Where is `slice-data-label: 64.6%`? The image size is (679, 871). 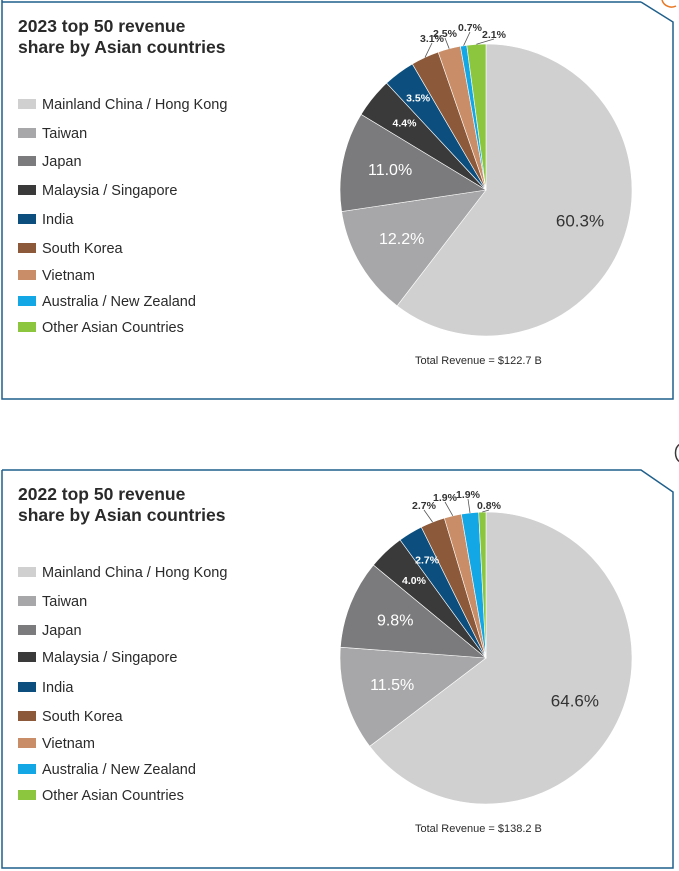
slice-data-label: 64.6% is located at coordinates (575, 701).